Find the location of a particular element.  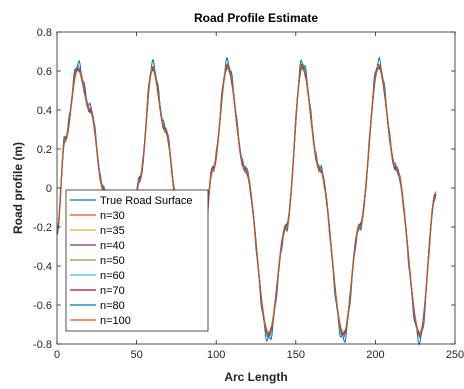

legend-label: n=35 is located at coordinates (112, 231).